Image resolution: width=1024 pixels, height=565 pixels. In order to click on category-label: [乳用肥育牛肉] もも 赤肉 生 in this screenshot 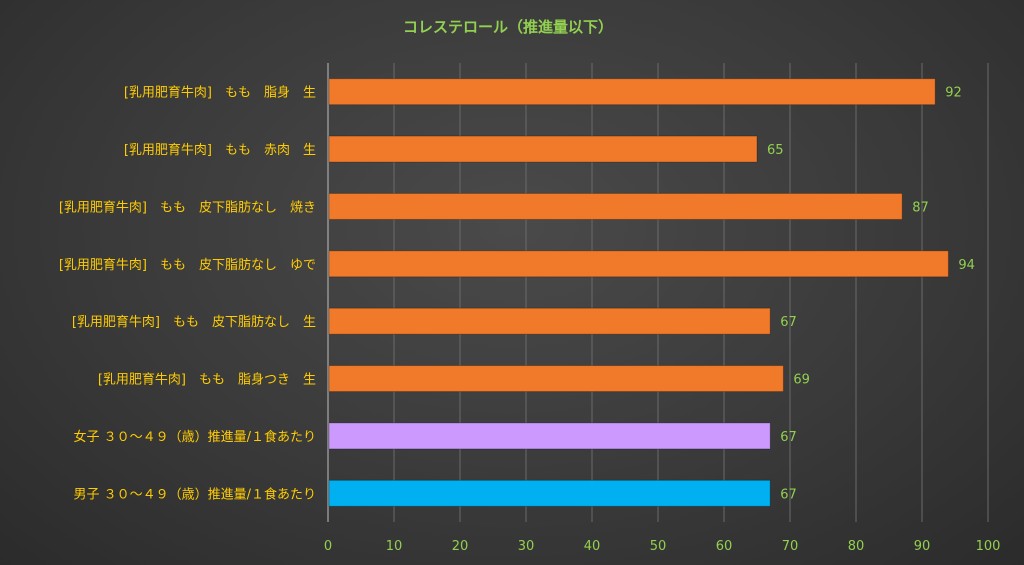, I will do `click(220, 150)`.